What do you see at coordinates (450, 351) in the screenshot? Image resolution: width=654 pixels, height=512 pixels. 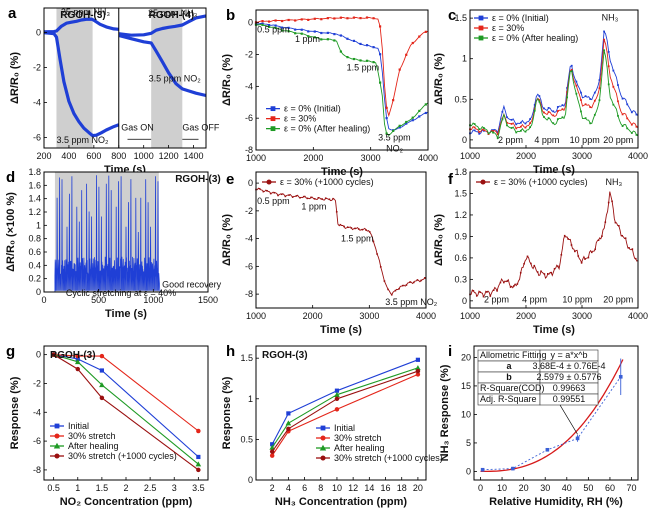 I see `panel-label: i` at bounding box center [450, 351].